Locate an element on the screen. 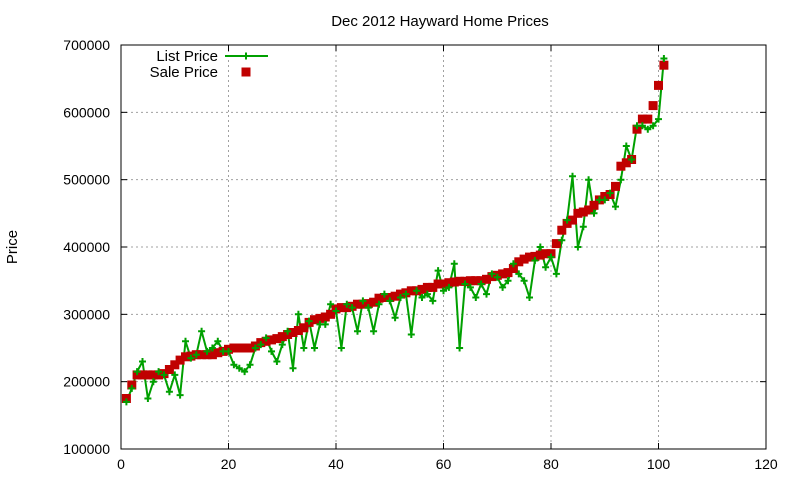  x-tick-label: 40 is located at coordinates (336, 464).